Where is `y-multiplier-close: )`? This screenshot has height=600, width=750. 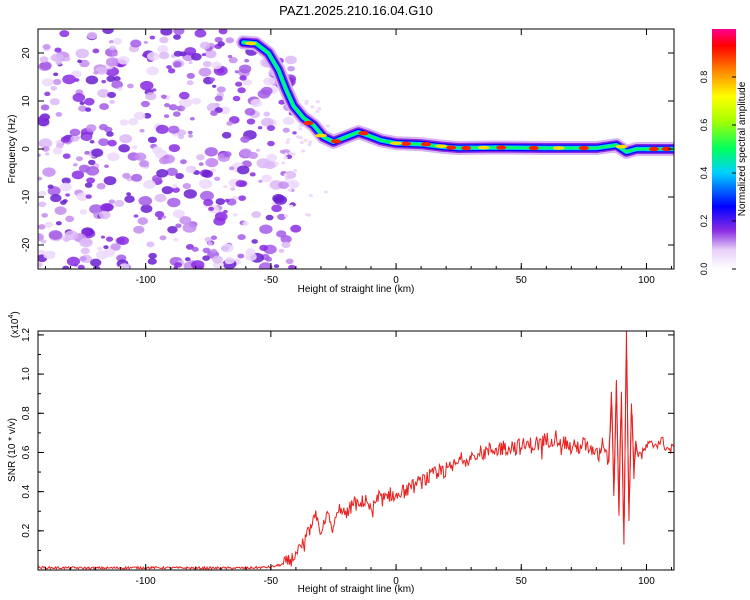 y-multiplier-close: ) is located at coordinates (15, 312).